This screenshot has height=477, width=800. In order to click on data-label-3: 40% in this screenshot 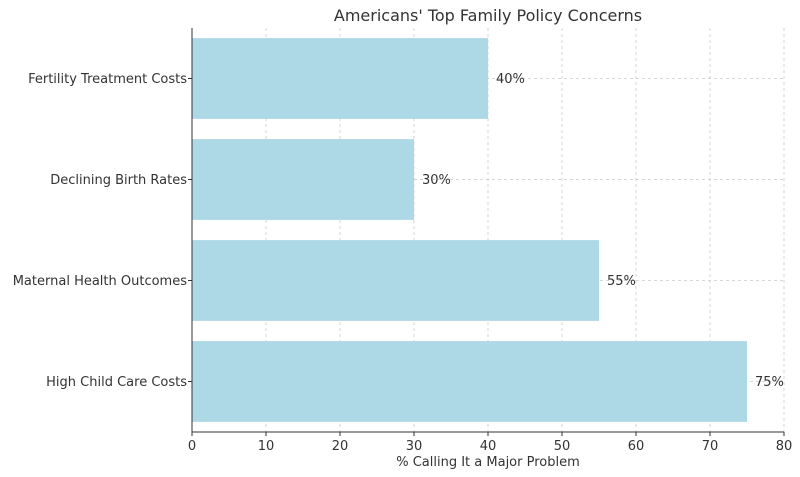, I will do `click(510, 79)`.